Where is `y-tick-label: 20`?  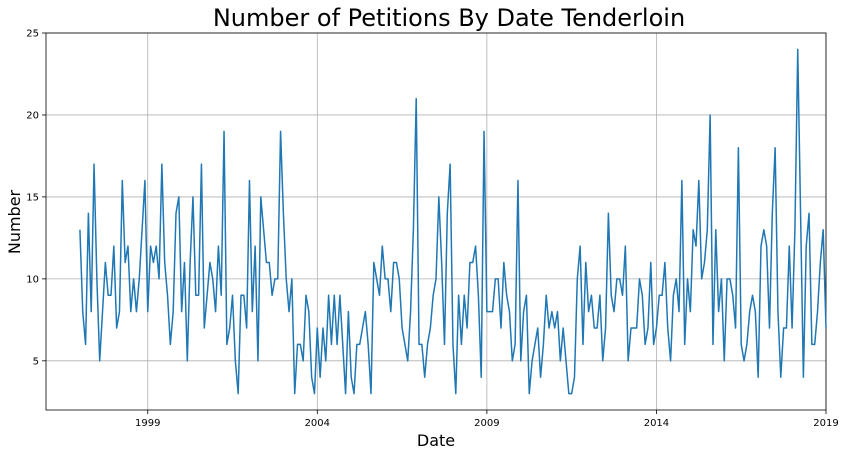 y-tick-label: 20 is located at coordinates (32, 115).